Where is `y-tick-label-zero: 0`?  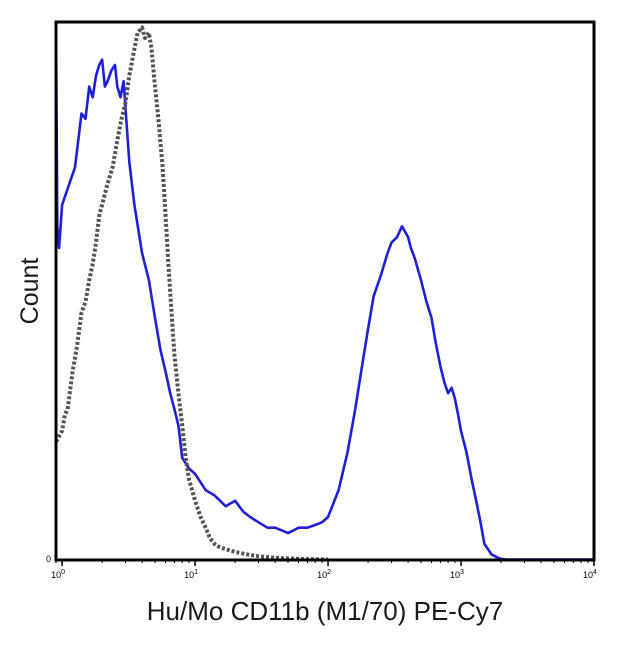
y-tick-label-zero: 0 is located at coordinates (48, 559).